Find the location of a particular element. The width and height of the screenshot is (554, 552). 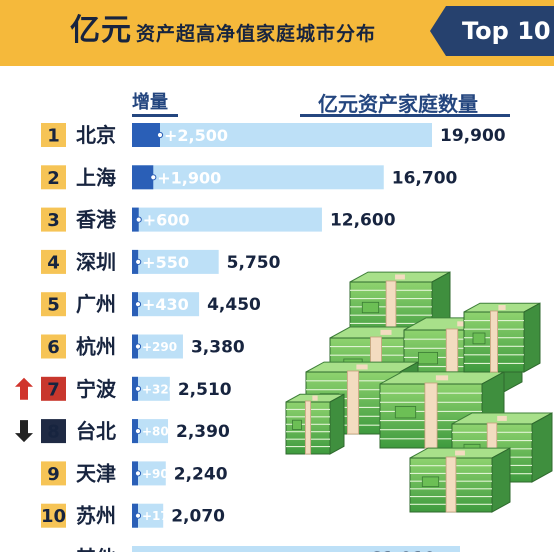

title-main: 亿元 is located at coordinates (100, 30).